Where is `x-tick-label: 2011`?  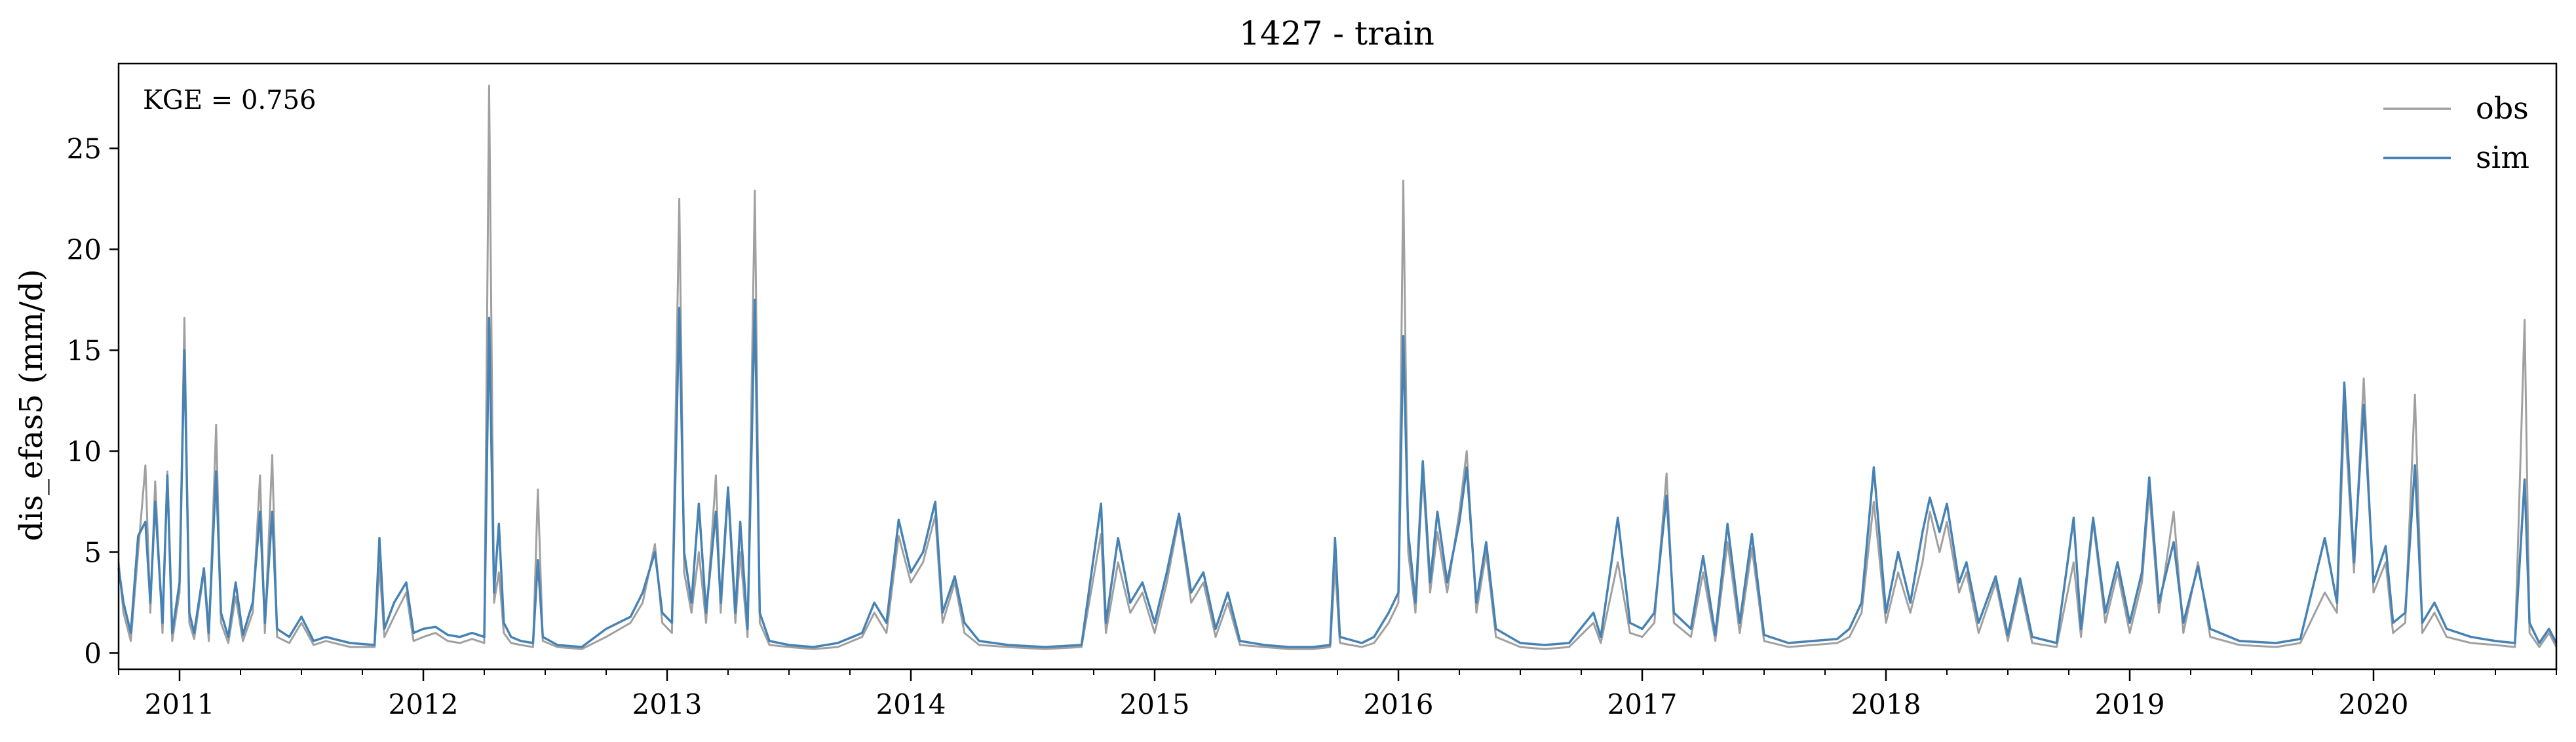
x-tick-label: 2011 is located at coordinates (180, 704).